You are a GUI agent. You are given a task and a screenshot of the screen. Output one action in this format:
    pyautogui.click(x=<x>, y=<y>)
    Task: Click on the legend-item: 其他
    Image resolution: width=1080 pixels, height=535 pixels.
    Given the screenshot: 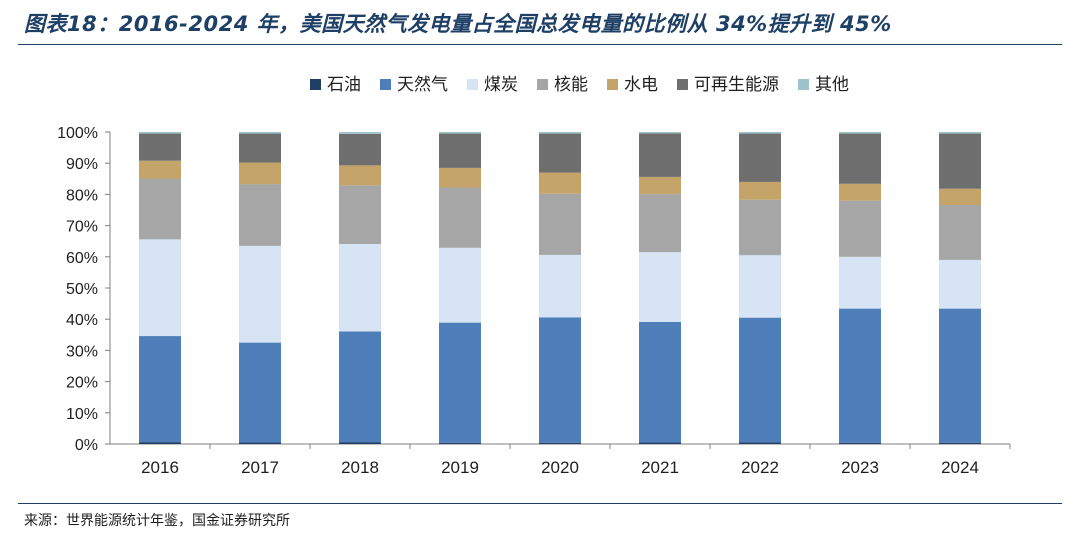 What is the action you would take?
    pyautogui.click(x=823, y=85)
    